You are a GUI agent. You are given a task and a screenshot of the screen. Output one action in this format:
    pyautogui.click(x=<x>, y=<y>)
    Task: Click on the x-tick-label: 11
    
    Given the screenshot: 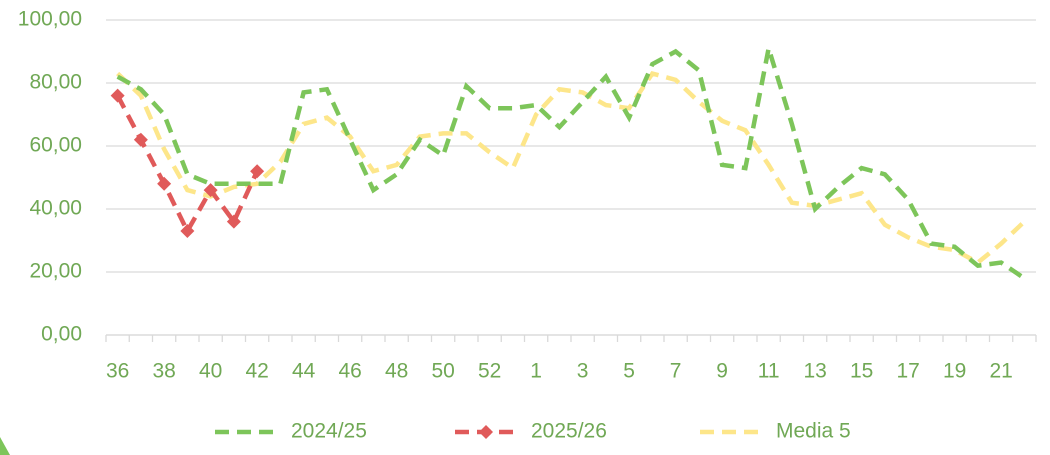 What is the action you would take?
    pyautogui.click(x=769, y=371)
    